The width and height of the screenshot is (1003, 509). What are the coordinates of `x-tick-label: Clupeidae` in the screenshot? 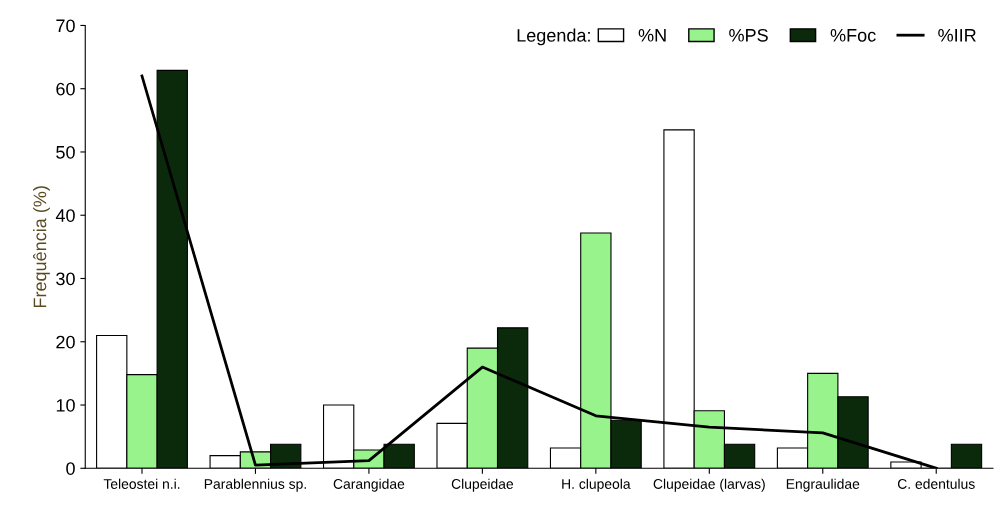 It's located at (482, 485).